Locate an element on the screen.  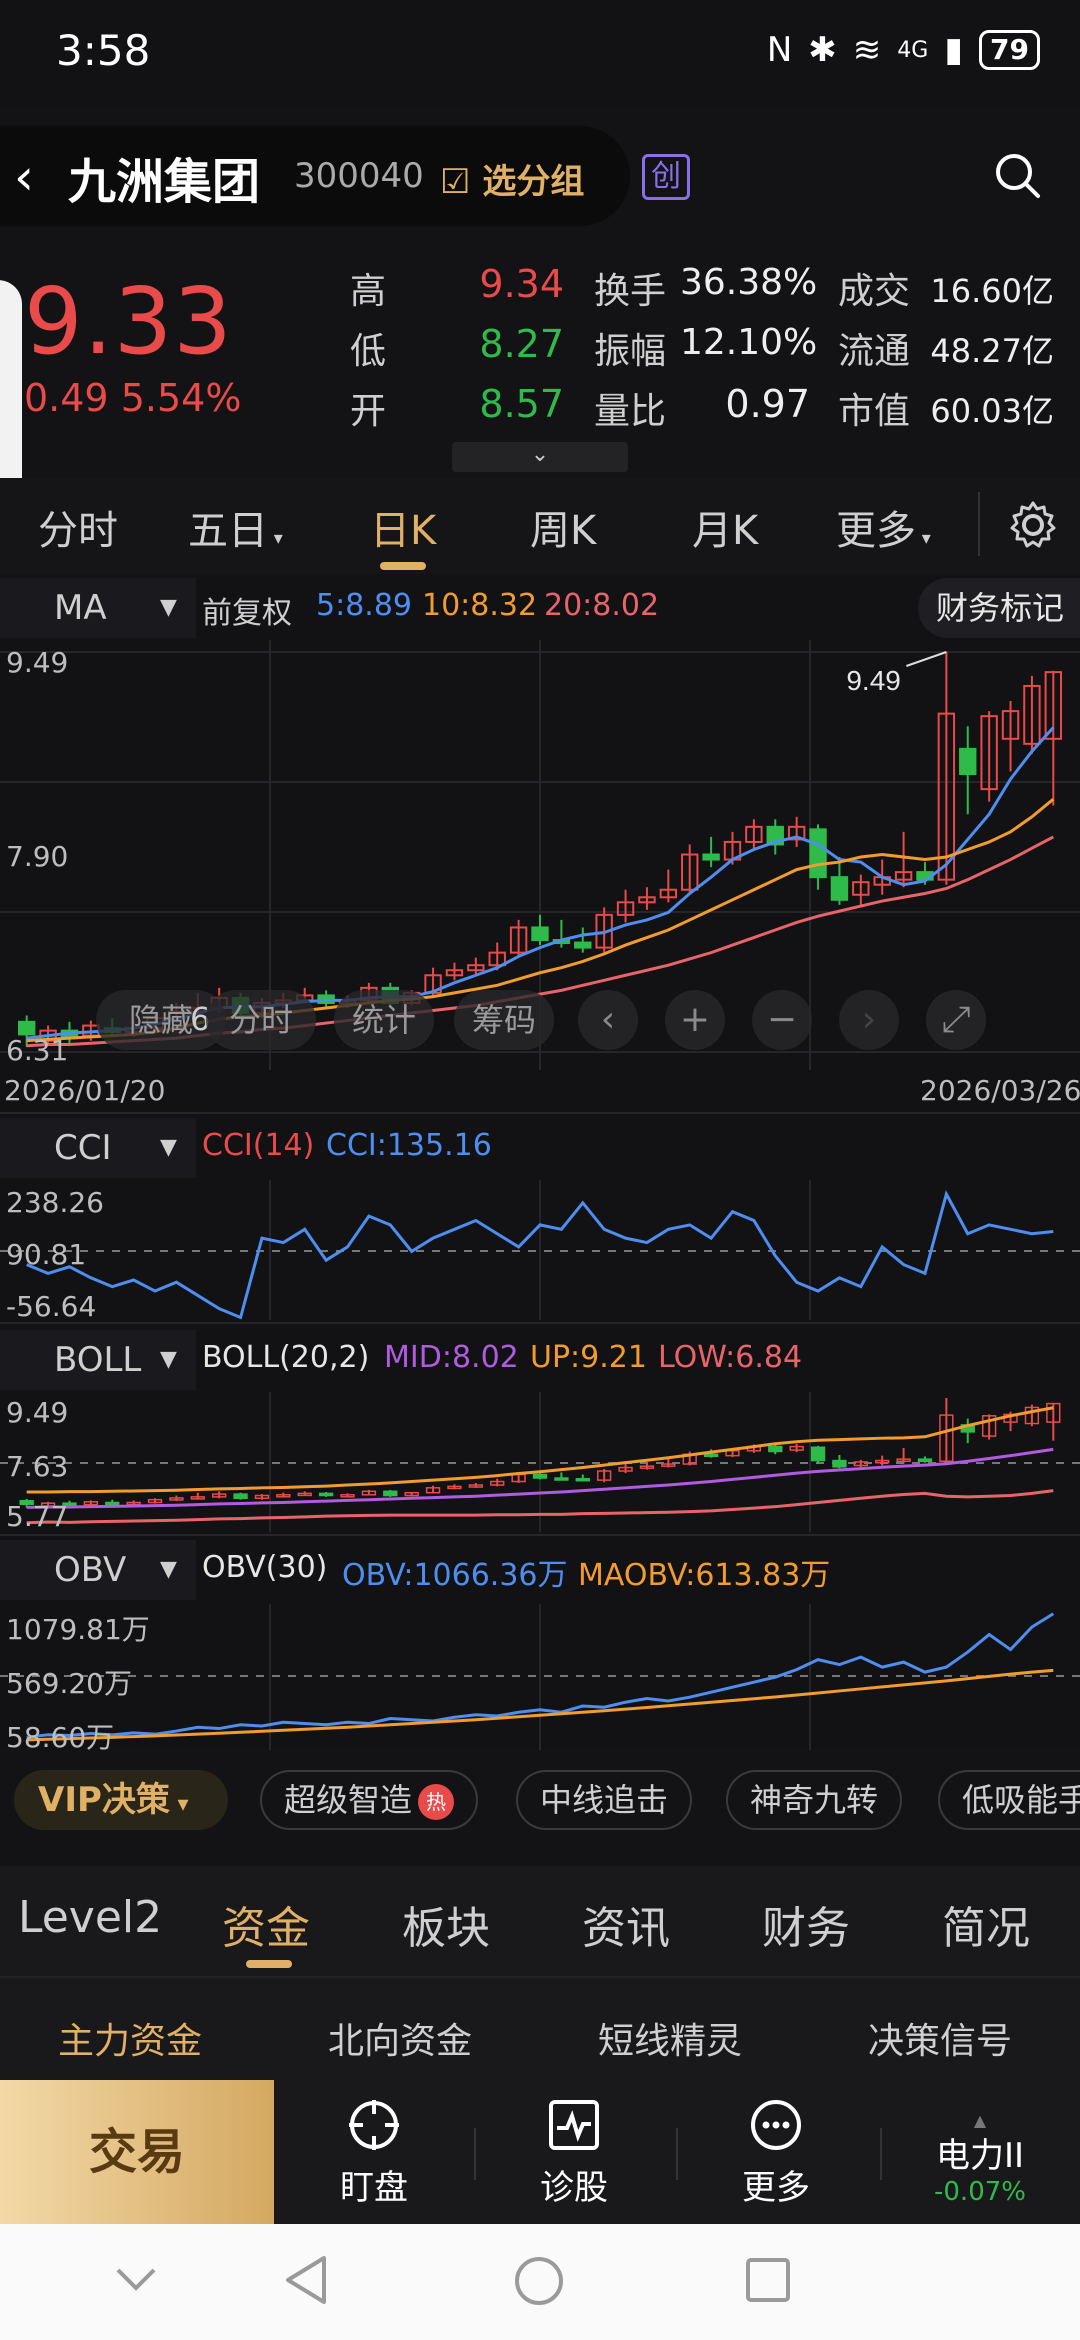
chips-button: 筹码 is located at coordinates (504, 1020).